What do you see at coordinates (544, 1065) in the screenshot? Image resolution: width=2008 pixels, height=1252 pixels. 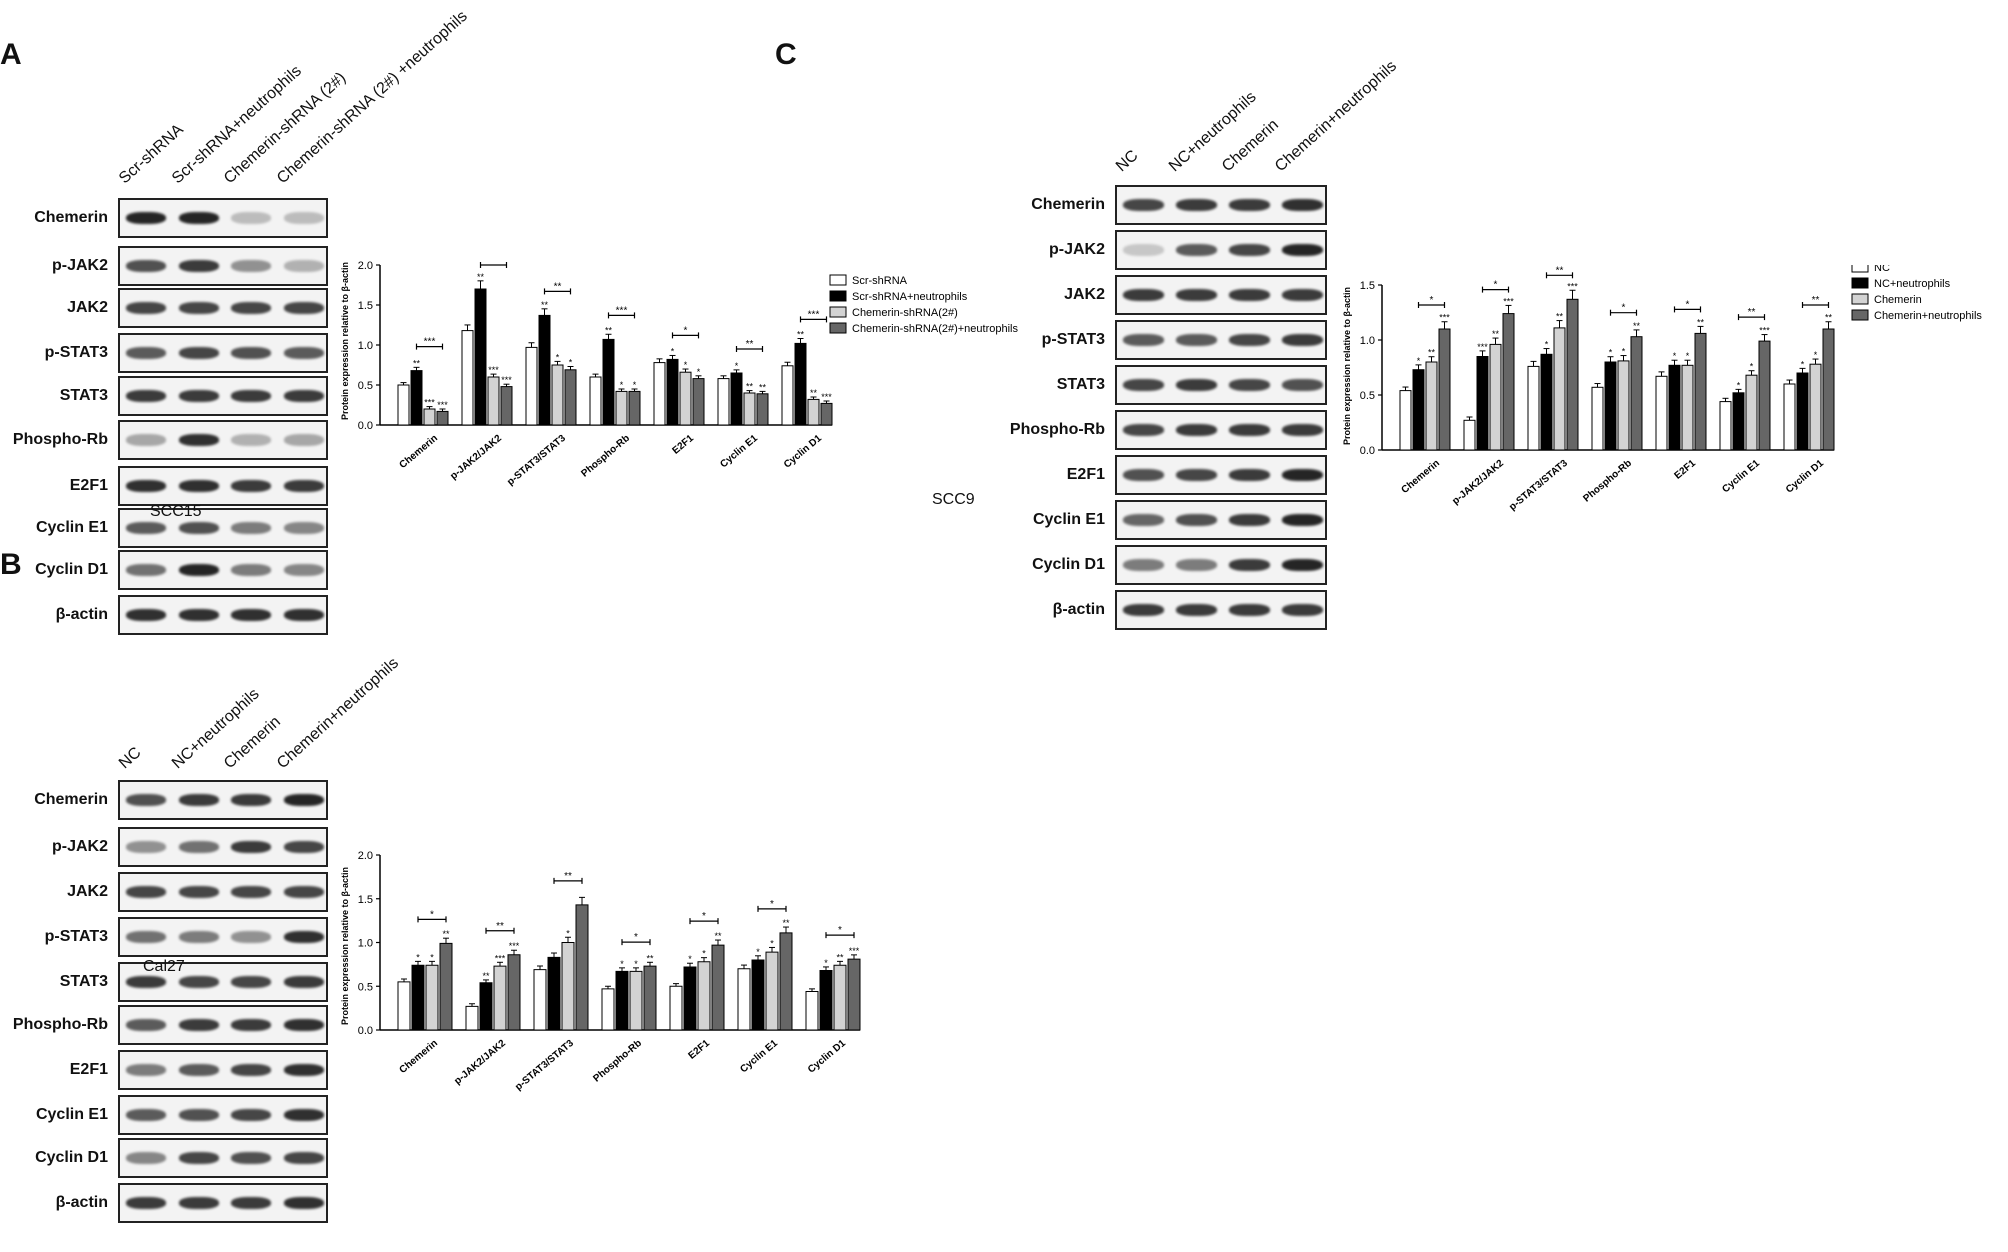 I see `category-label: p-STAT3/STAT3` at bounding box center [544, 1065].